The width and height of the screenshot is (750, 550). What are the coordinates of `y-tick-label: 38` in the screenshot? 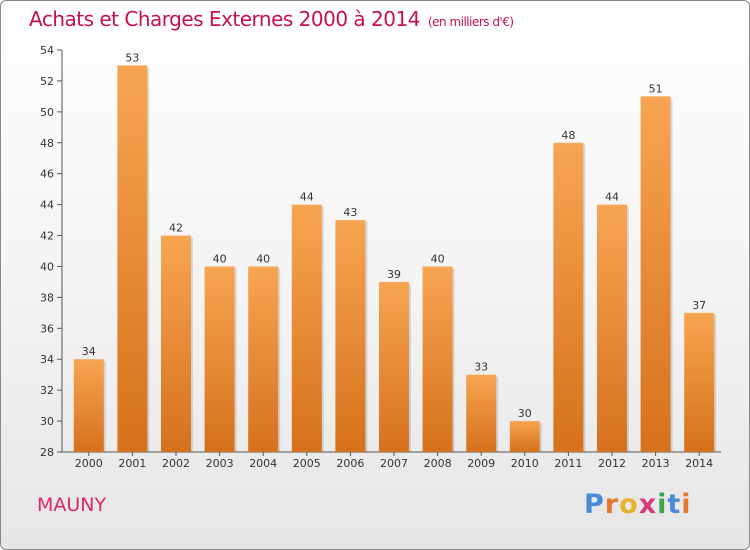 It's located at (47, 297).